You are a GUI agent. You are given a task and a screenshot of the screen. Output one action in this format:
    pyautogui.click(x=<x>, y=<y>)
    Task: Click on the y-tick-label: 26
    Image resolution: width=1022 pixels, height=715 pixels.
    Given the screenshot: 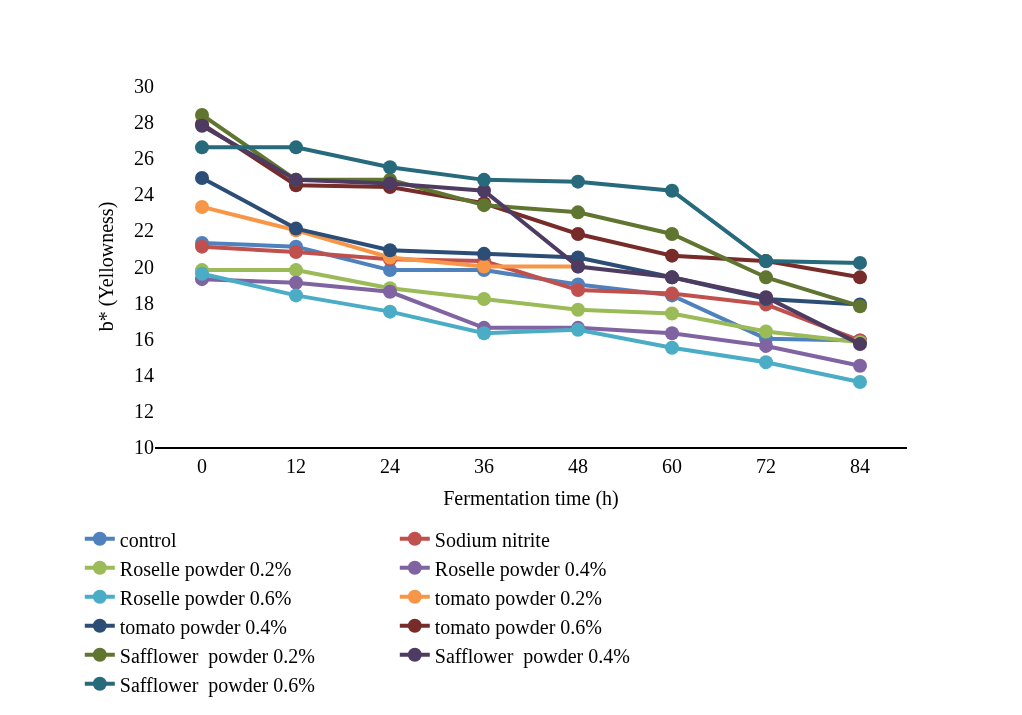 What is the action you would take?
    pyautogui.click(x=144, y=158)
    